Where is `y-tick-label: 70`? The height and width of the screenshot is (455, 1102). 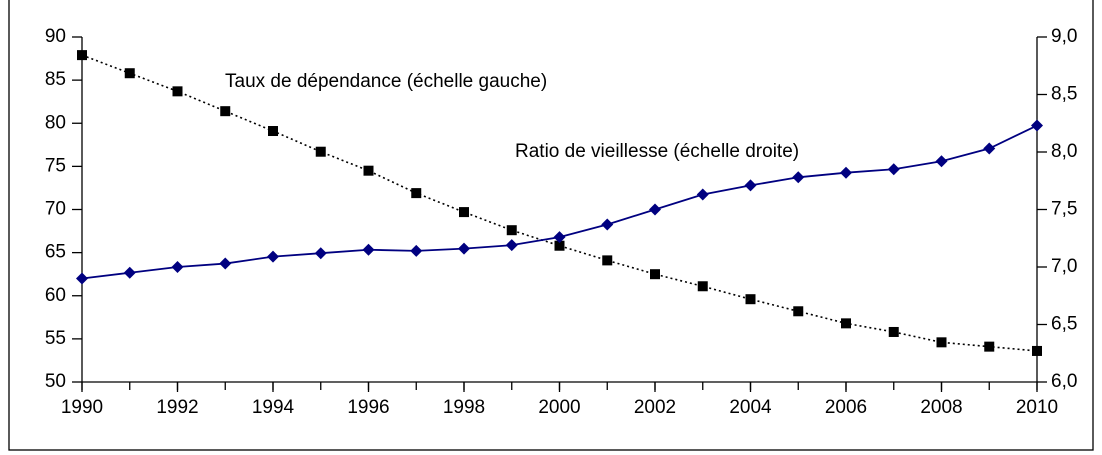 y-tick-label: 70 is located at coordinates (55, 209).